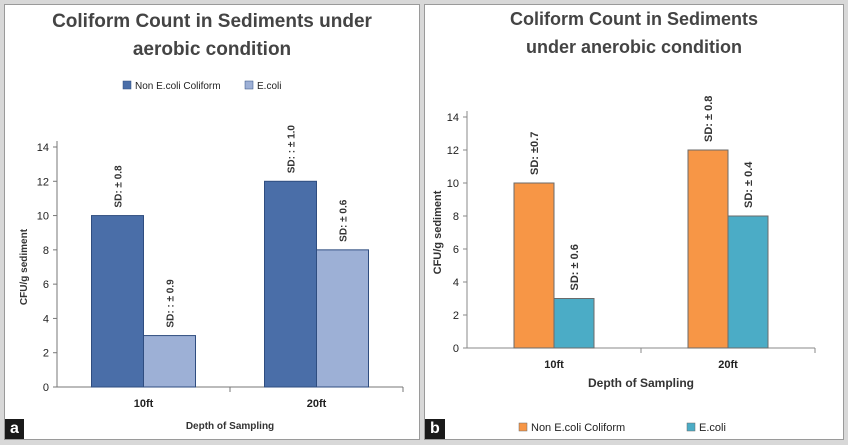 The width and height of the screenshot is (848, 445). Describe the element at coordinates (43, 182) in the screenshot. I see `y-tick-label-a: 12` at that location.